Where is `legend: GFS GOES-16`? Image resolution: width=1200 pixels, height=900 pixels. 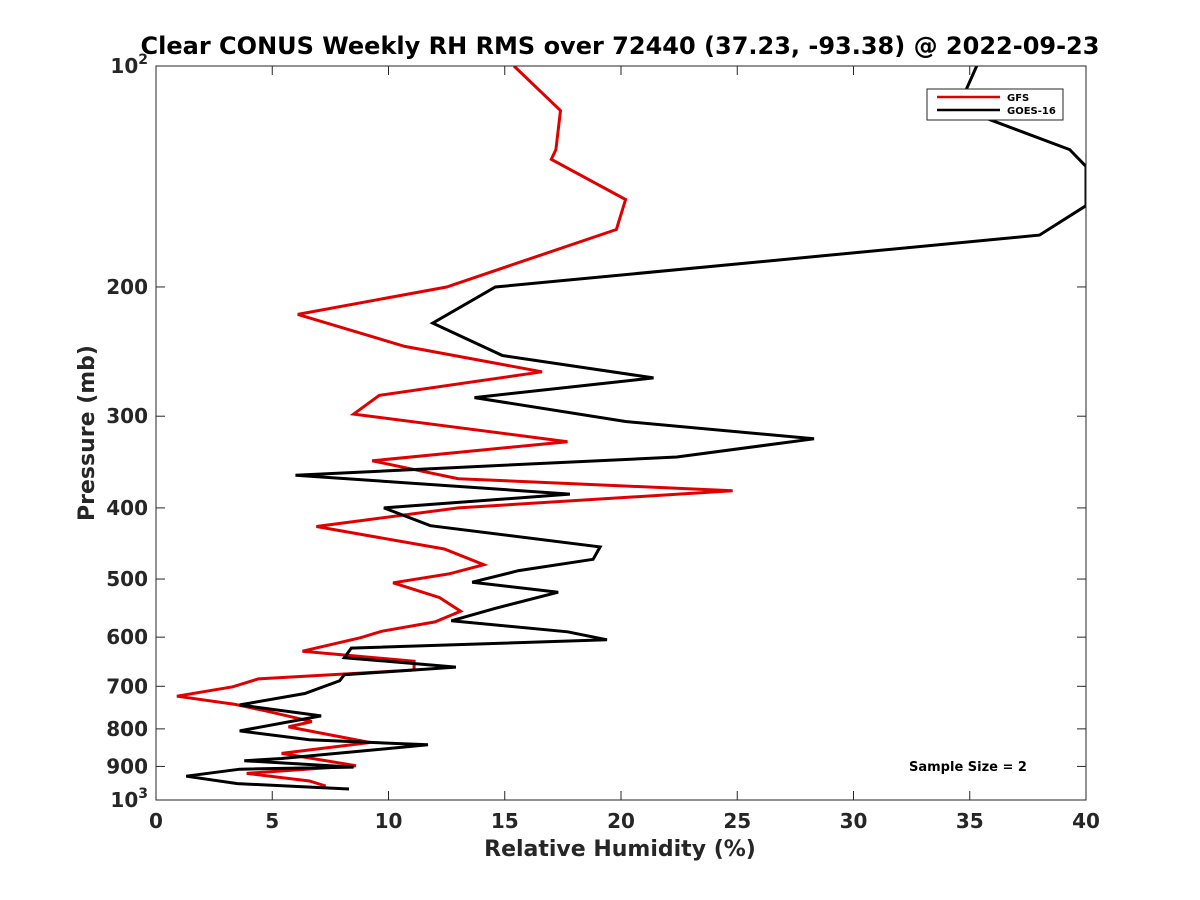
legend: GFS GOES-16 is located at coordinates (995, 104).